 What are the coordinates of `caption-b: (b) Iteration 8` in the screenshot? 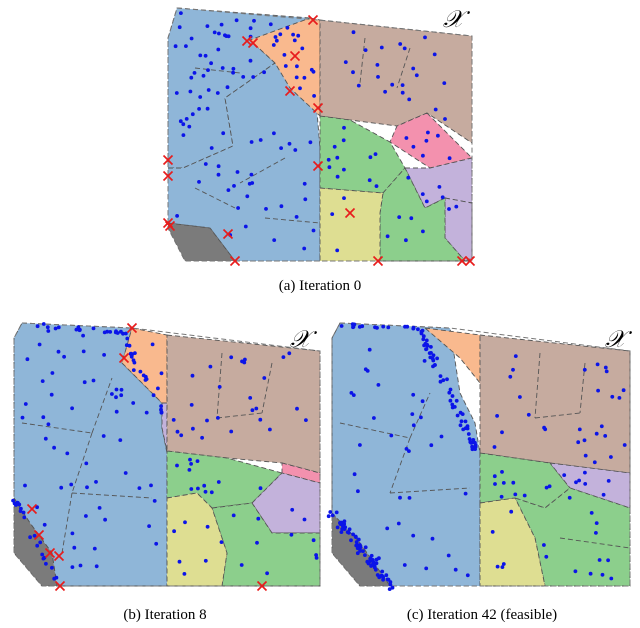 It's located at (164, 615).